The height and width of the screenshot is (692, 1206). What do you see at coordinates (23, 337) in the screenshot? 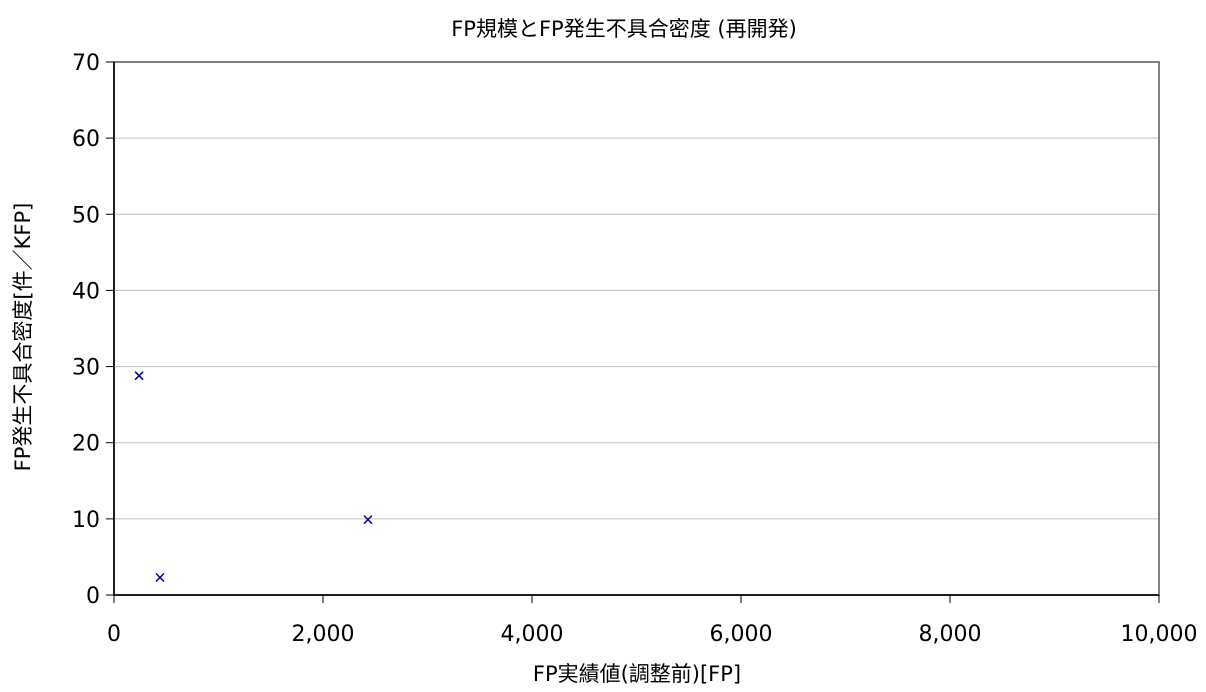
I see `y-axis-title: FP発生不具合密度[件／KFP]` at bounding box center [23, 337].